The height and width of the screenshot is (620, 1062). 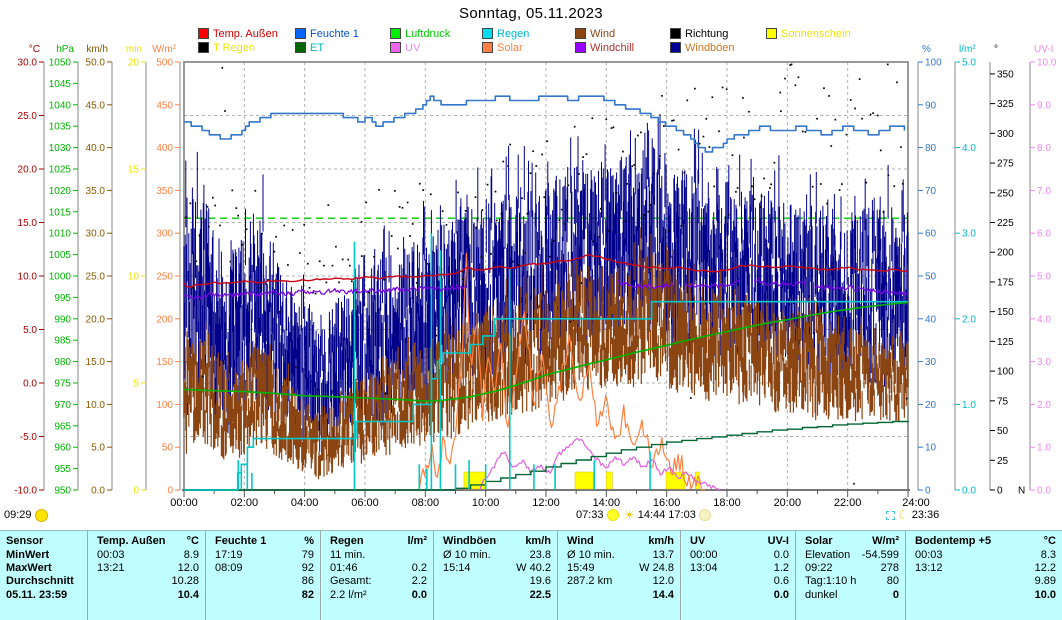 What do you see at coordinates (62, 341) in the screenshot?
I see `axis-tick-label: 985` at bounding box center [62, 341].